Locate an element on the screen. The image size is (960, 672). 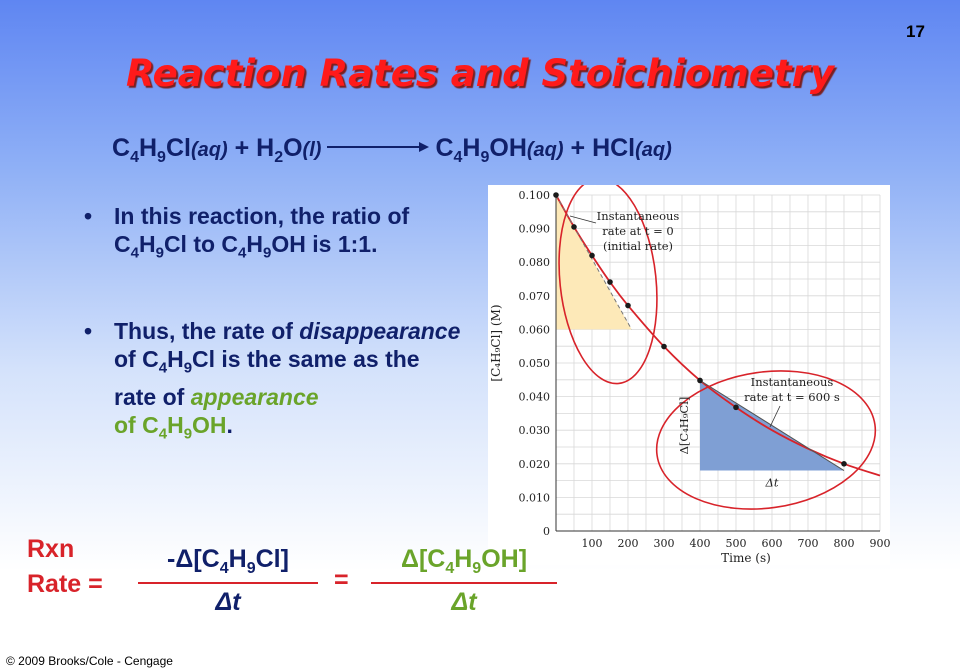
y-tick-label: 0.040 is located at coordinates (535, 397).